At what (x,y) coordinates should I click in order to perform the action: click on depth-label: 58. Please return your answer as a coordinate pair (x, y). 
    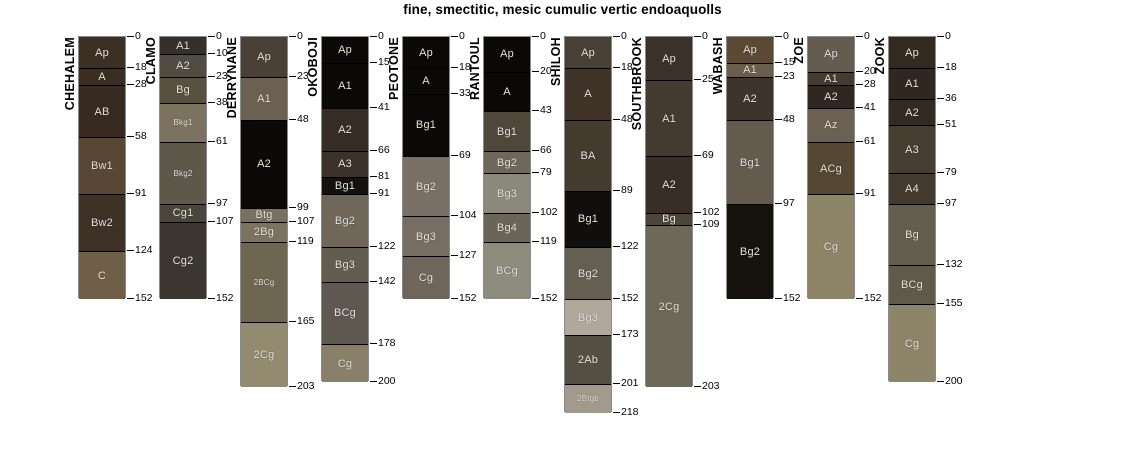
    Looking at the image, I should click on (141, 136).